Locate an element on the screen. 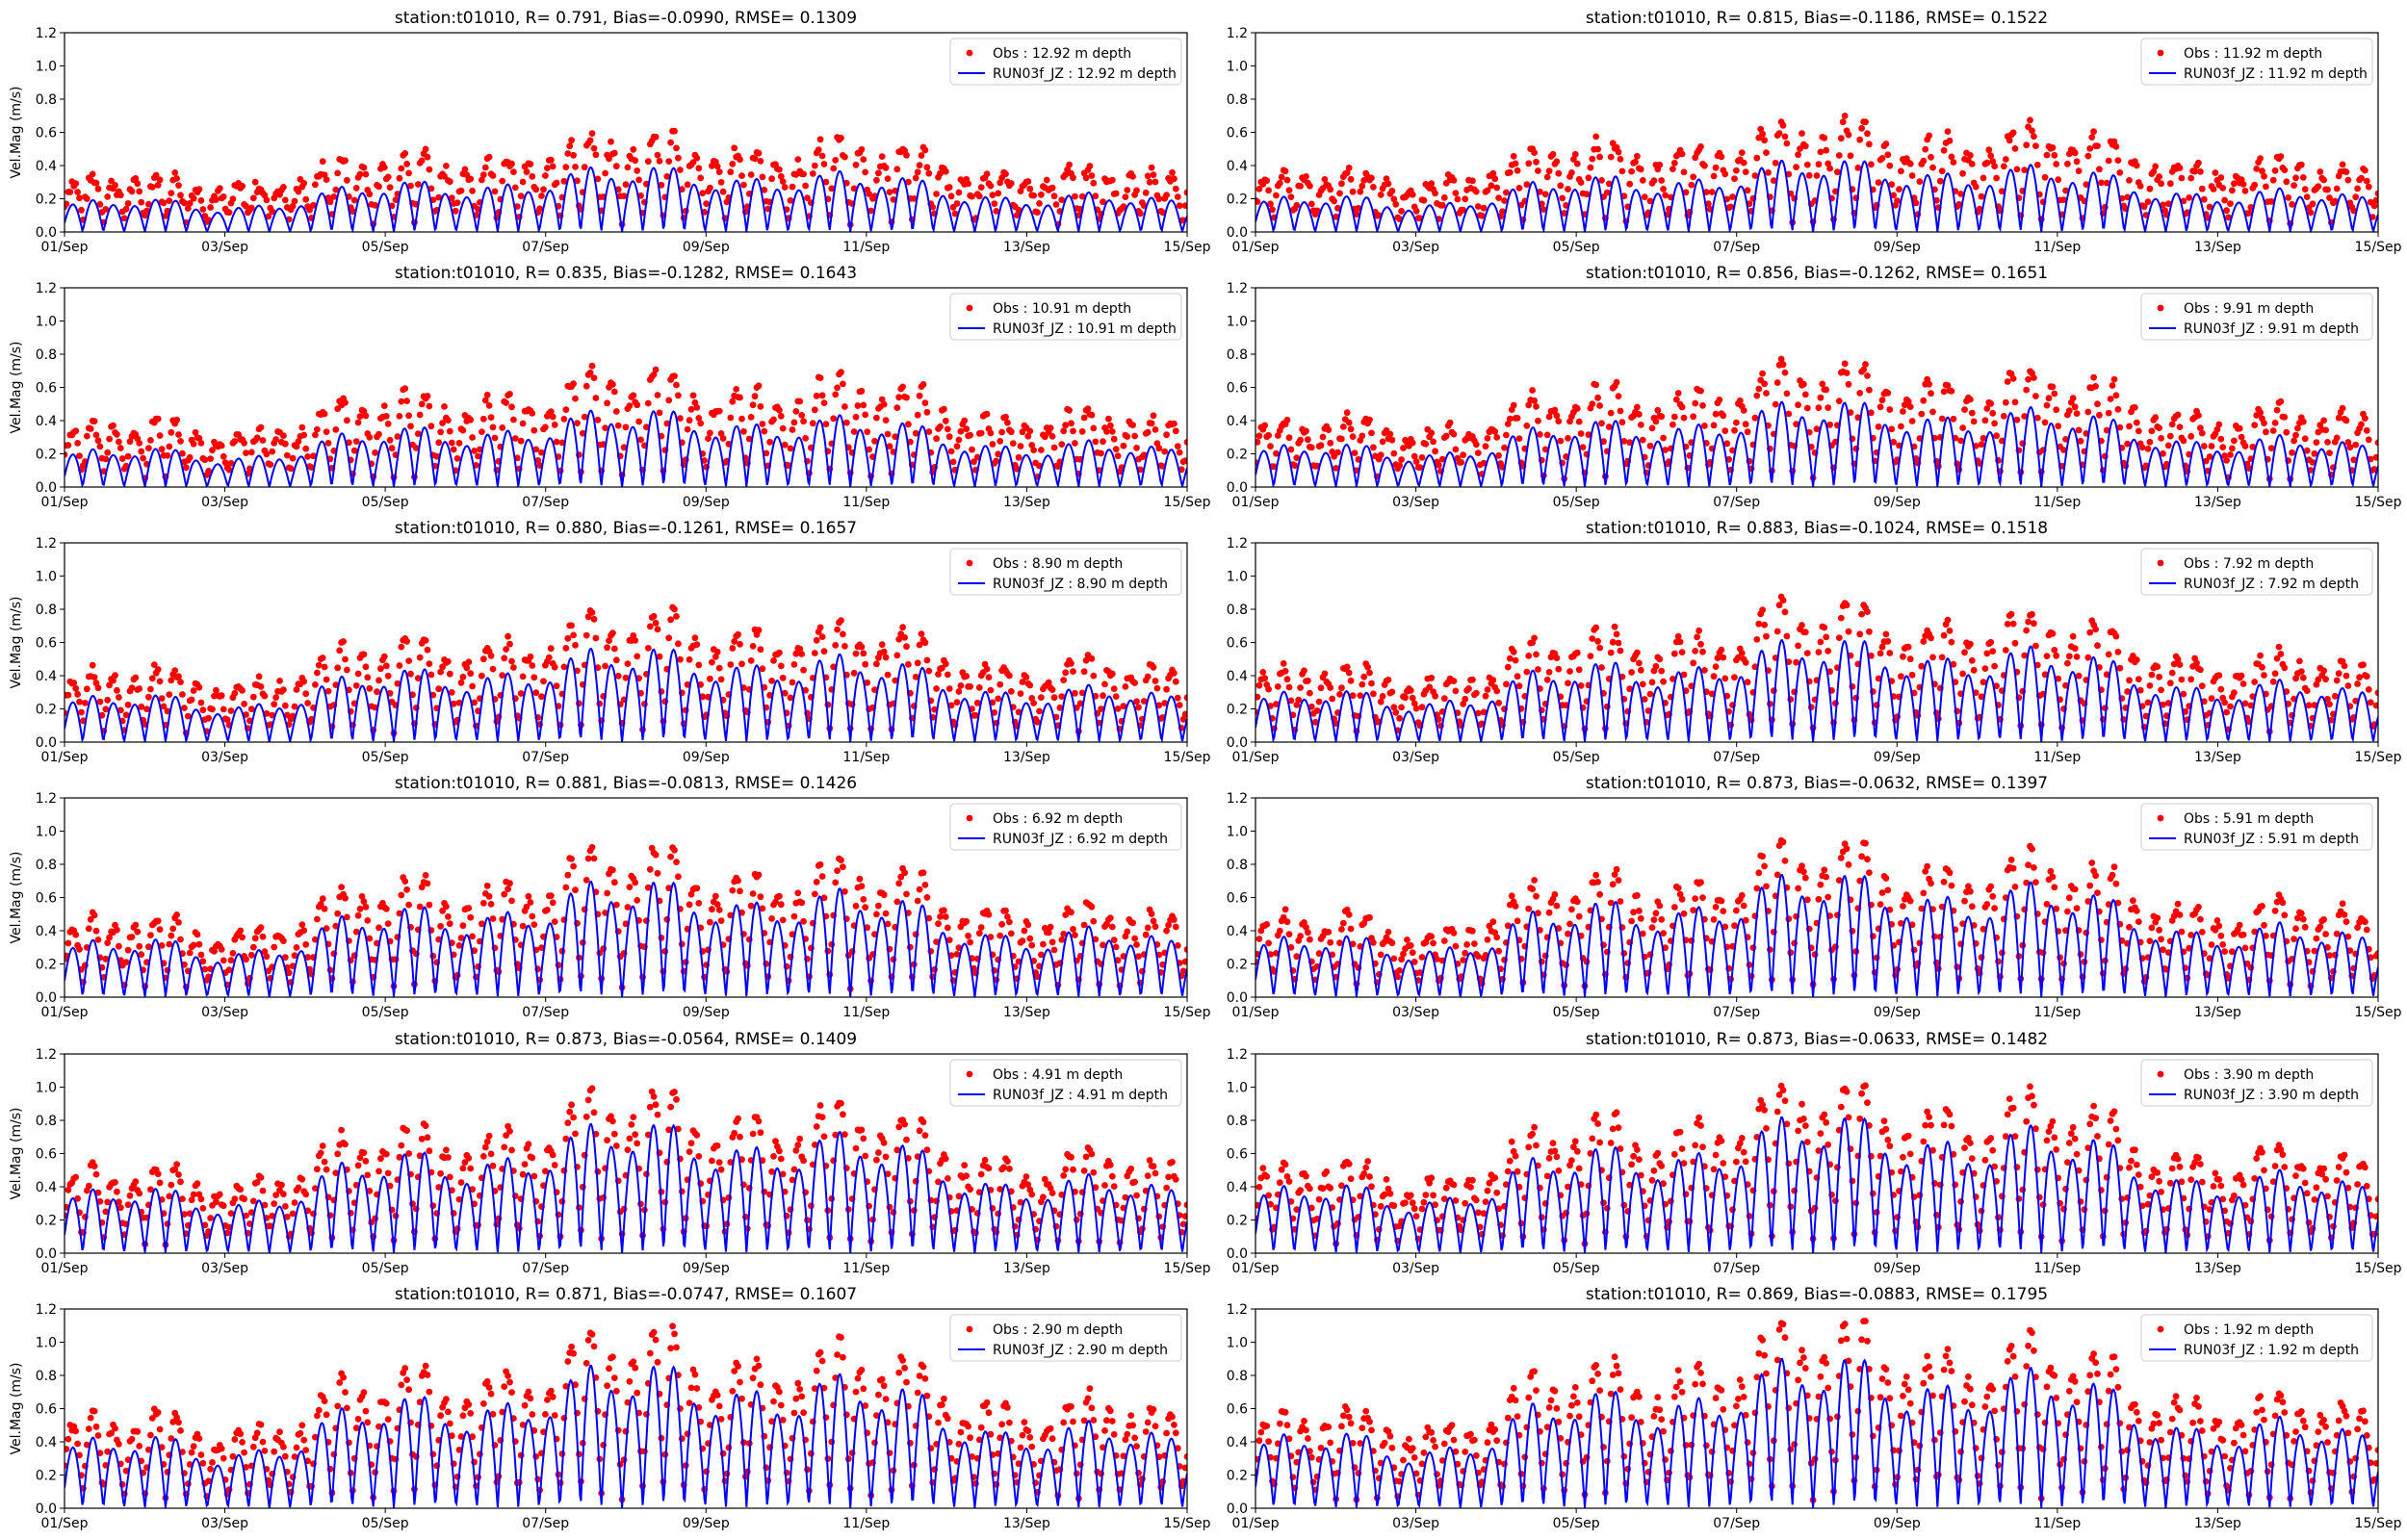 The image size is (2407, 1540). x-tick-label: 07/Sep is located at coordinates (1736, 757).